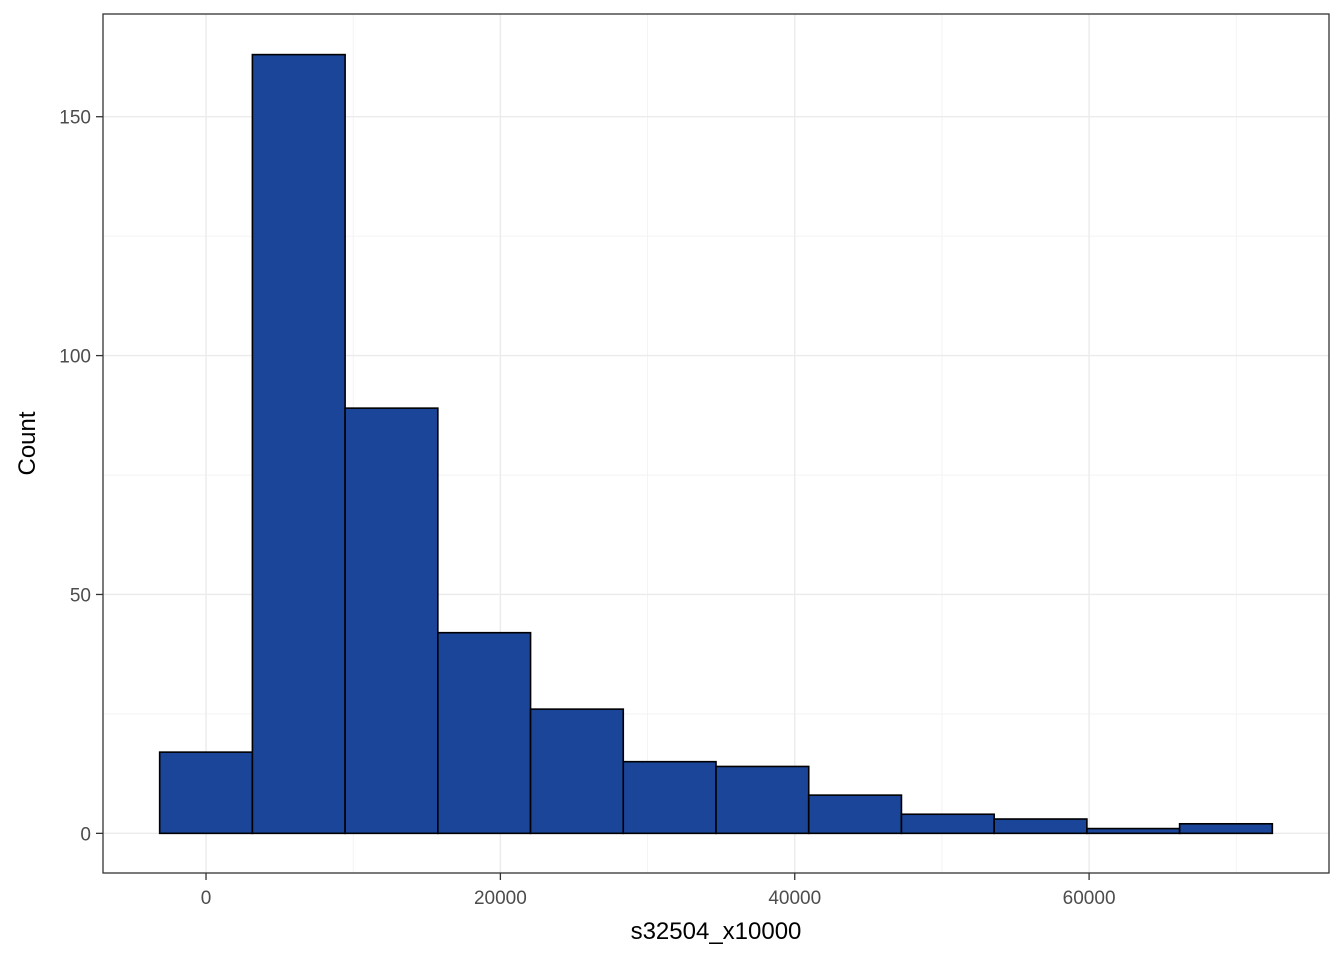 The width and height of the screenshot is (1344, 960). What do you see at coordinates (658, 891) in the screenshot?
I see `x-axis: 0 20000 40000 60000` at bounding box center [658, 891].